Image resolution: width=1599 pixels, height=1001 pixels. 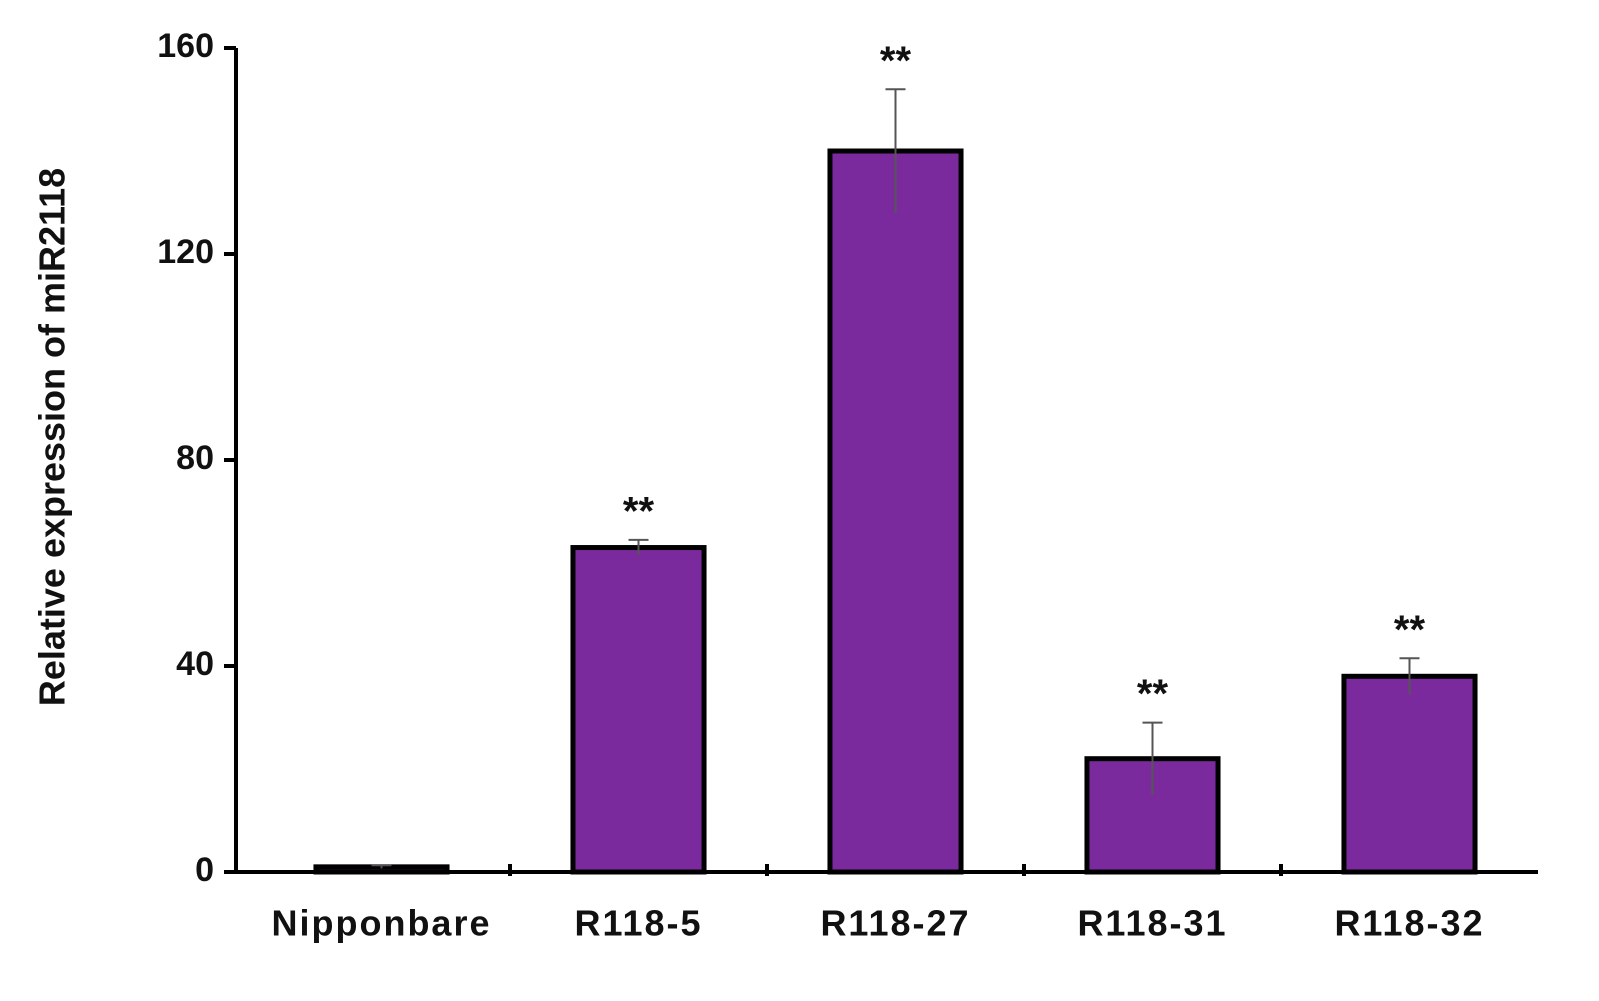 What do you see at coordinates (895, 923) in the screenshot?
I see `x-tick-label: R118-27` at bounding box center [895, 923].